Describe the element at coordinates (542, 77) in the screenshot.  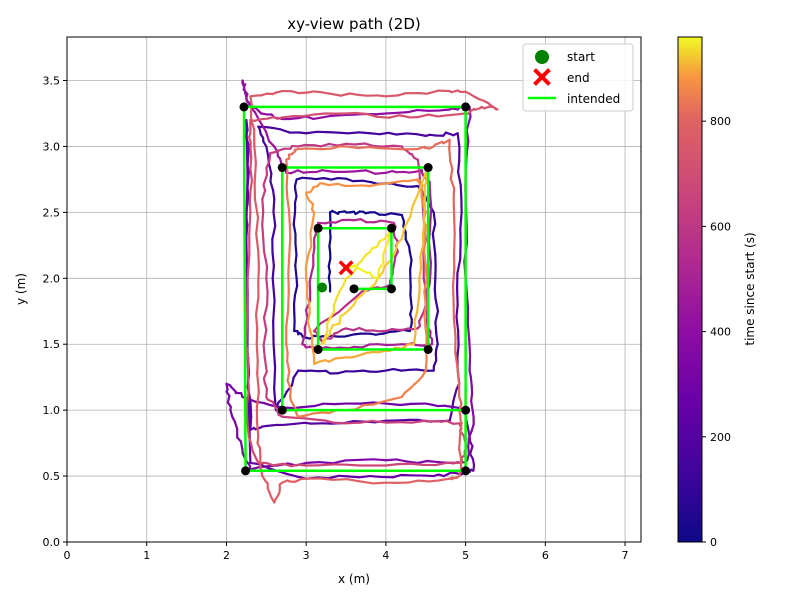
I see `legend-end-marker` at that location.